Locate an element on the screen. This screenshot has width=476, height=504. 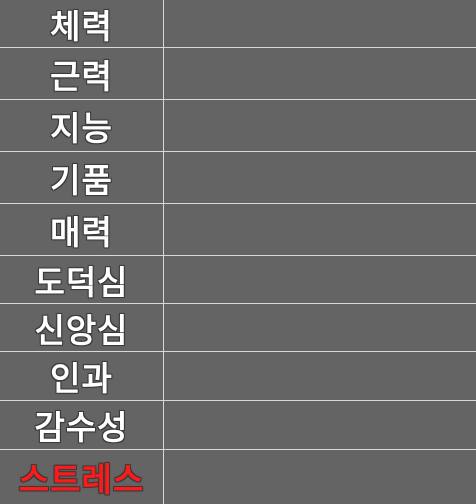
stat-label-morality: 도덕심 is located at coordinates (82, 279).